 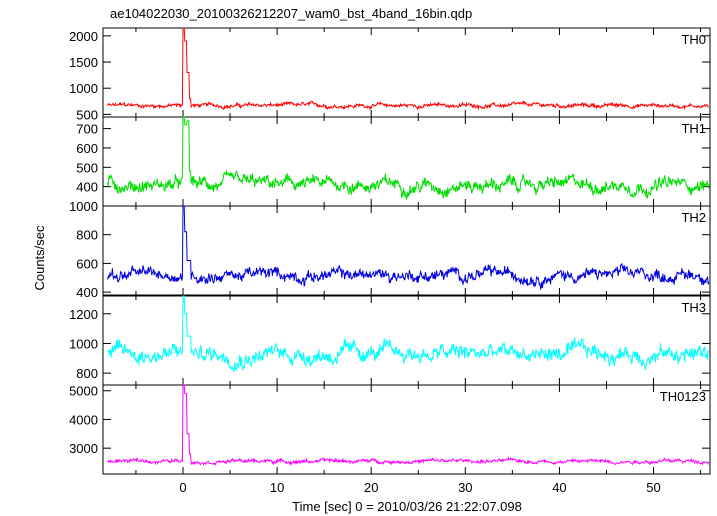 What do you see at coordinates (87, 129) in the screenshot?
I see `y-tick-label: 700` at bounding box center [87, 129].